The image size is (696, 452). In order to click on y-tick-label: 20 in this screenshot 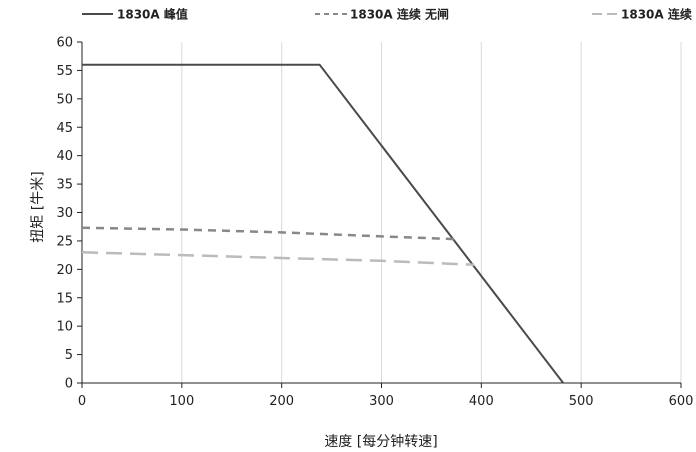, I will do `click(64, 270)`.